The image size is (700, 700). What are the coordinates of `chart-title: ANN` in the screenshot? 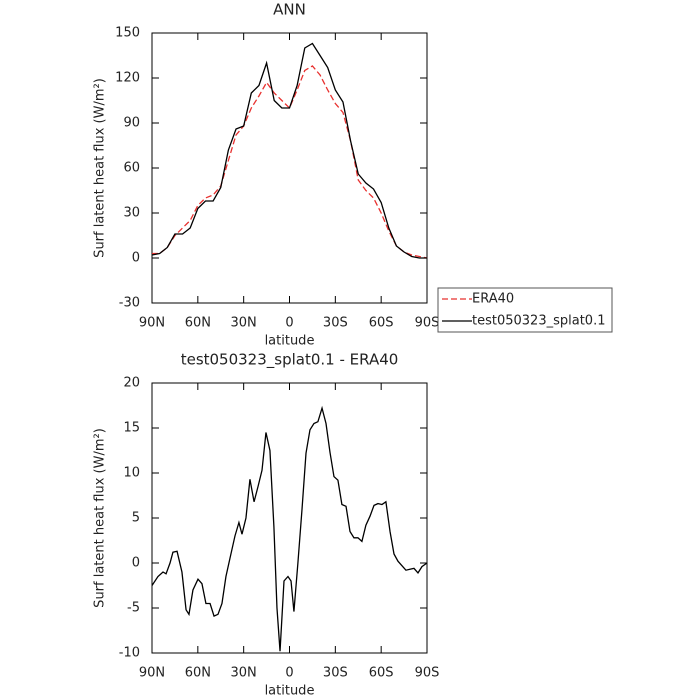 It's located at (289, 10).